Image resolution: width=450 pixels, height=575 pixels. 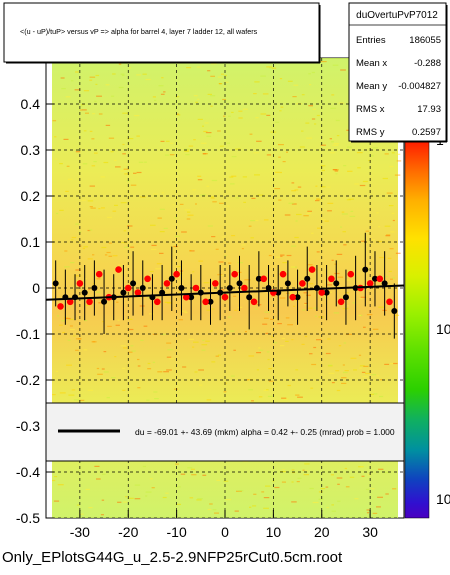 I want to click on stat-value: -0.004827, so click(x=419, y=86).